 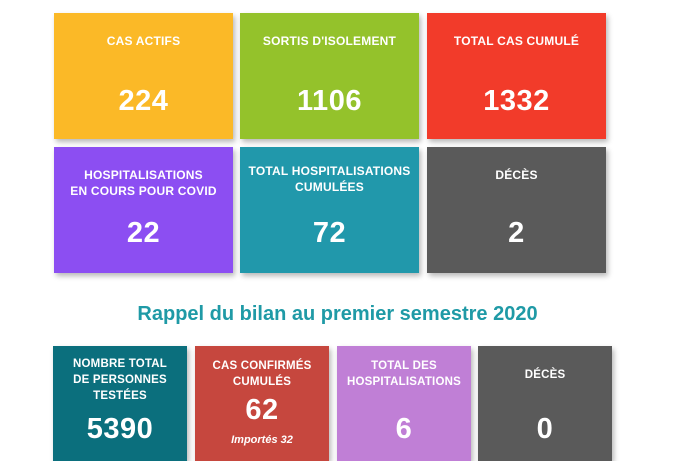 I want to click on card-label: CAS CONFIRMÉS CUMULÉS, so click(x=262, y=374).